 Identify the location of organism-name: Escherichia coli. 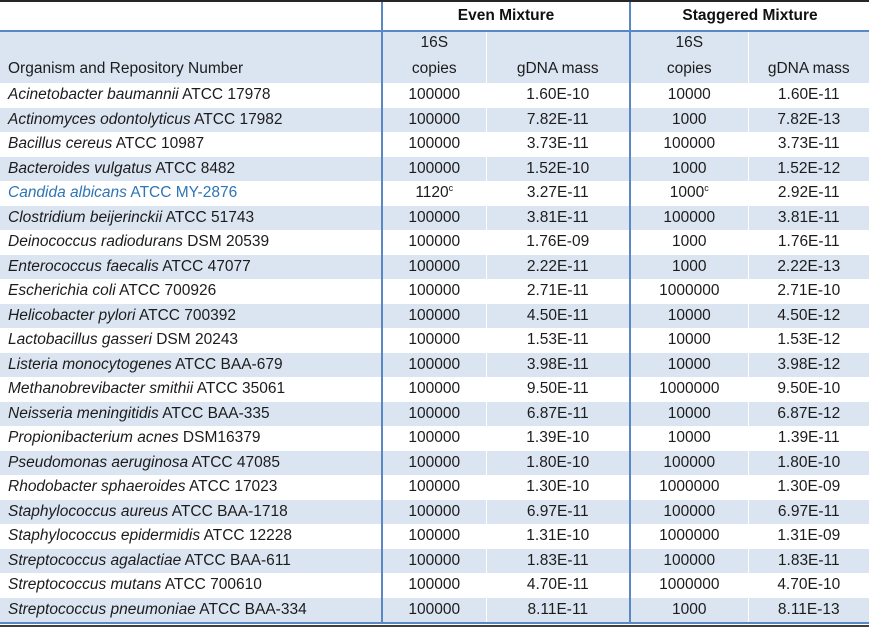
(62, 291).